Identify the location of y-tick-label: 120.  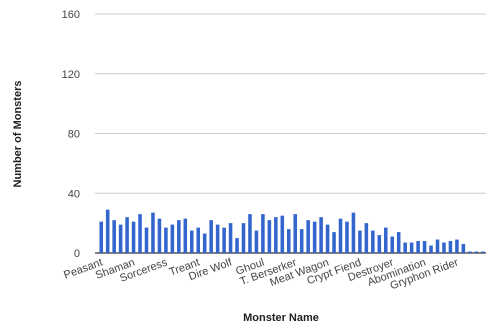
(71, 75).